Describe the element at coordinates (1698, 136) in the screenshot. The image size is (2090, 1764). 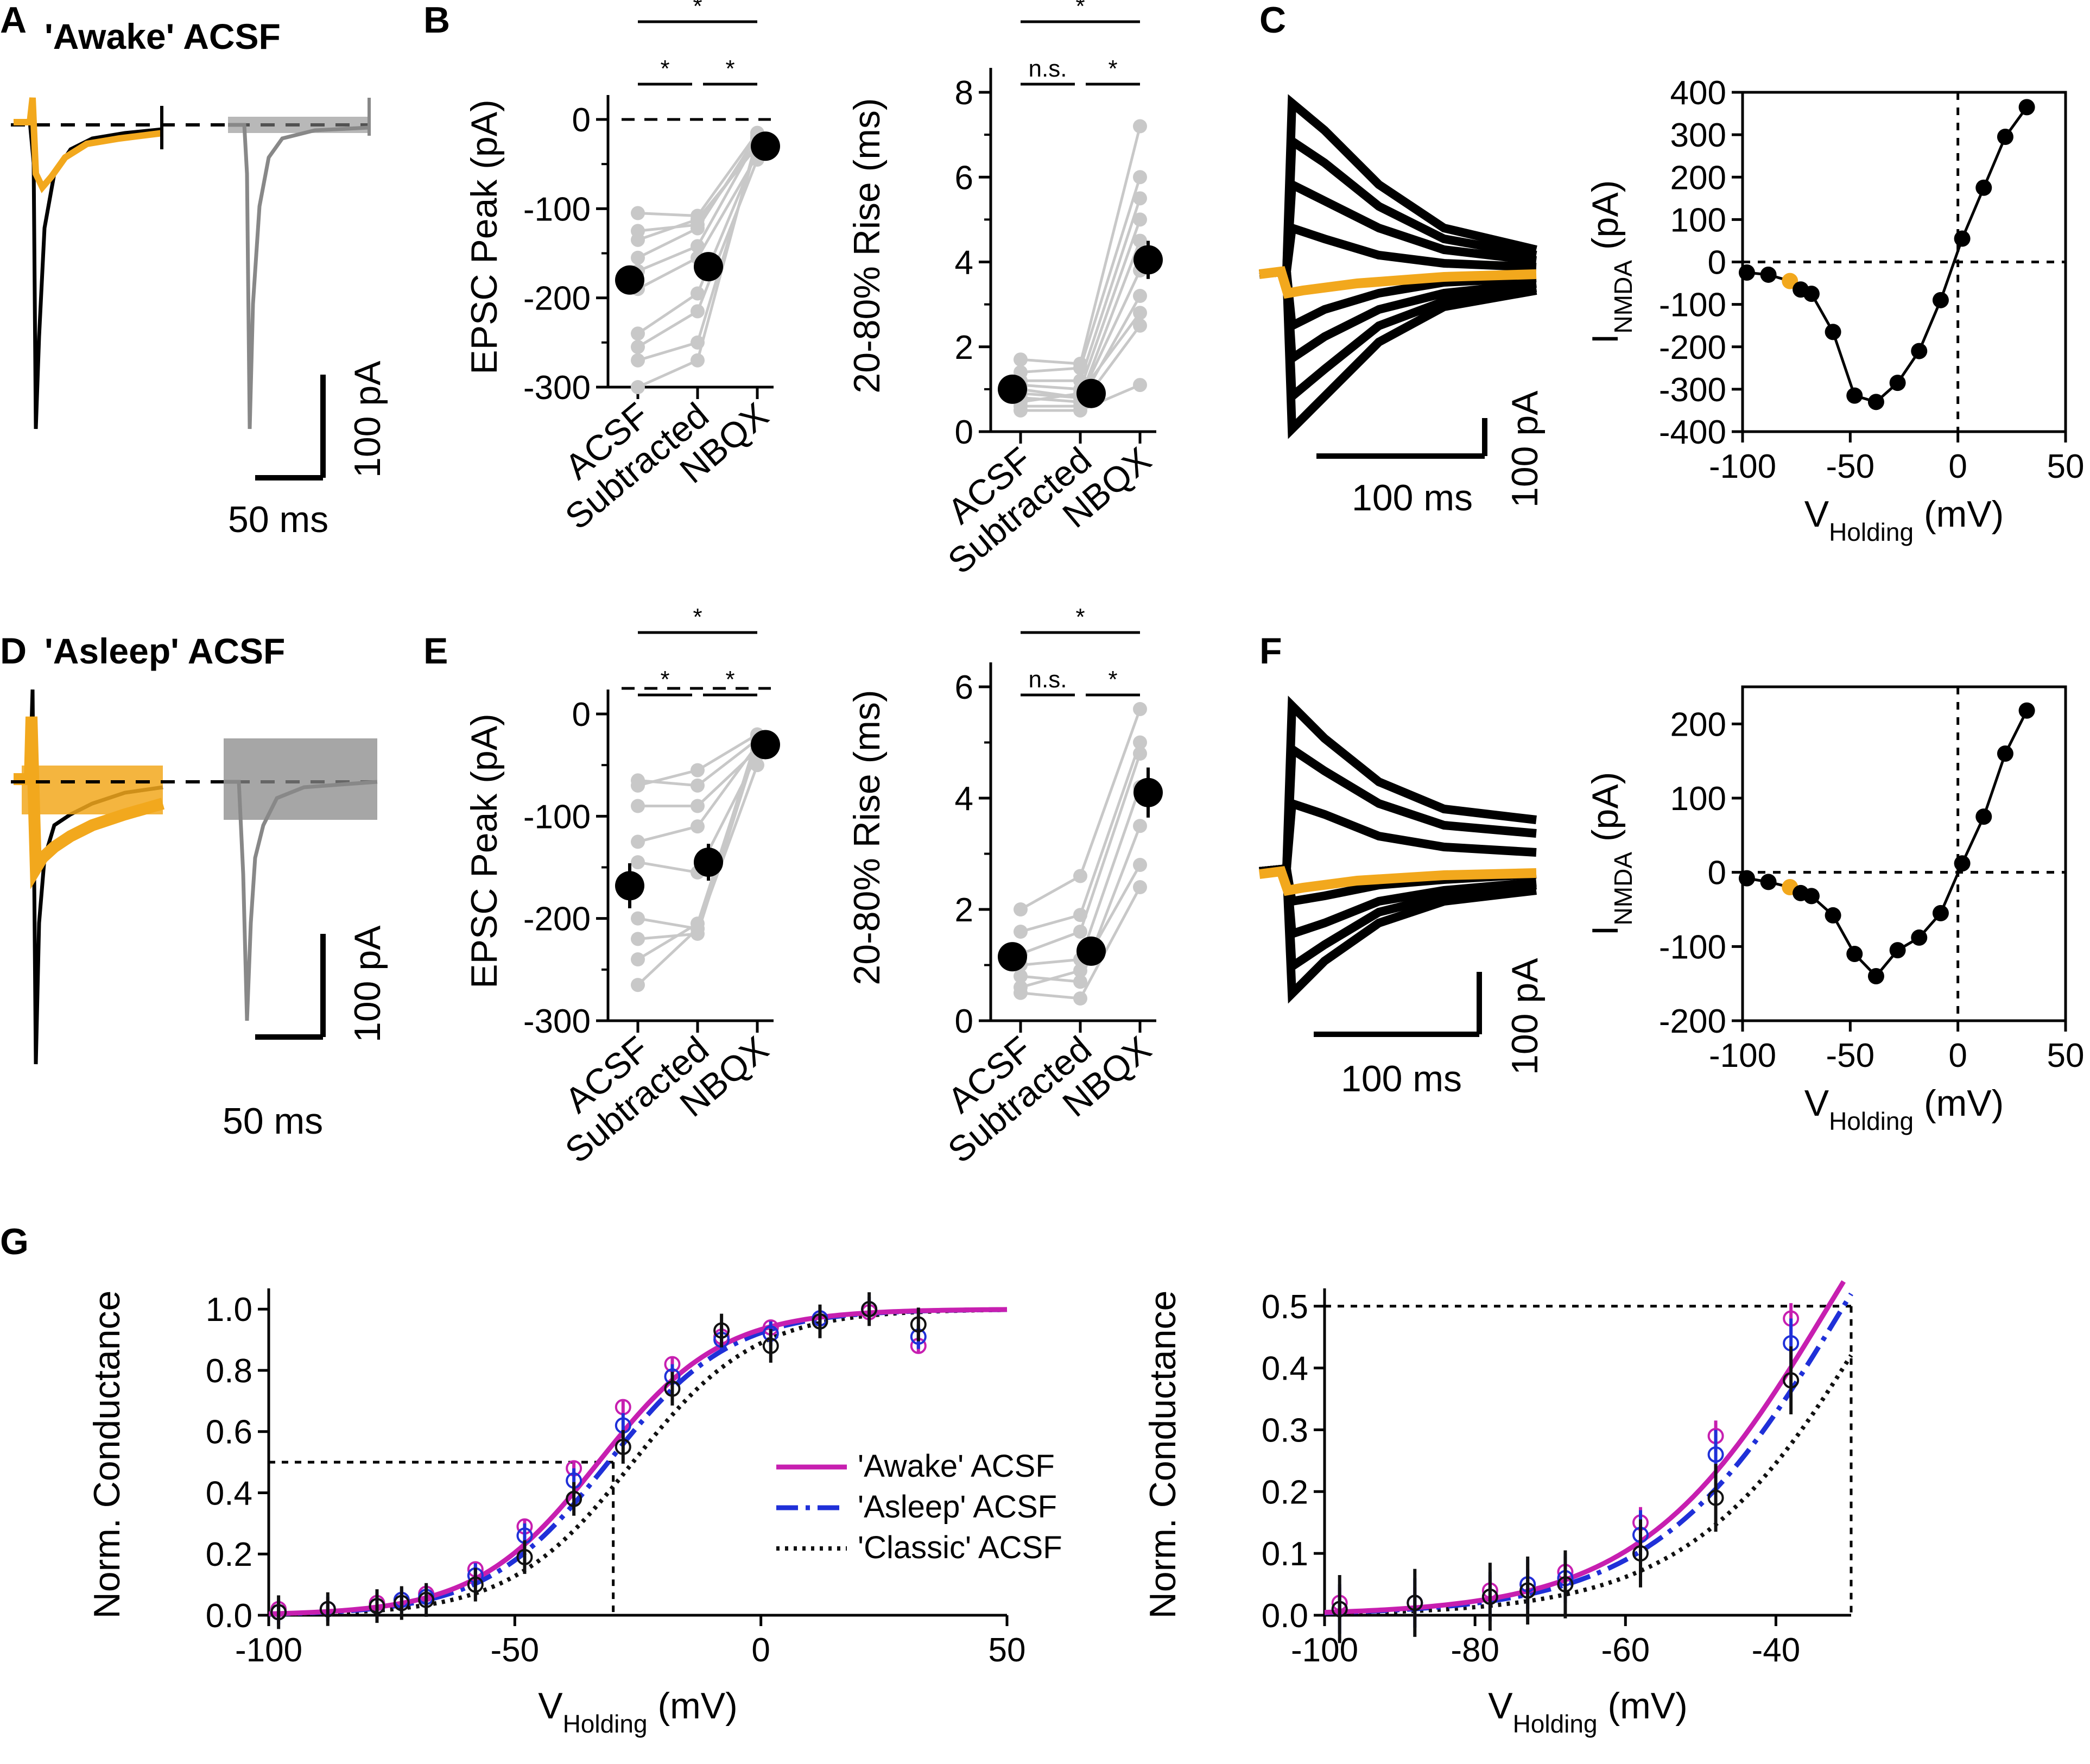
I see `y-tick-label: 300` at that location.